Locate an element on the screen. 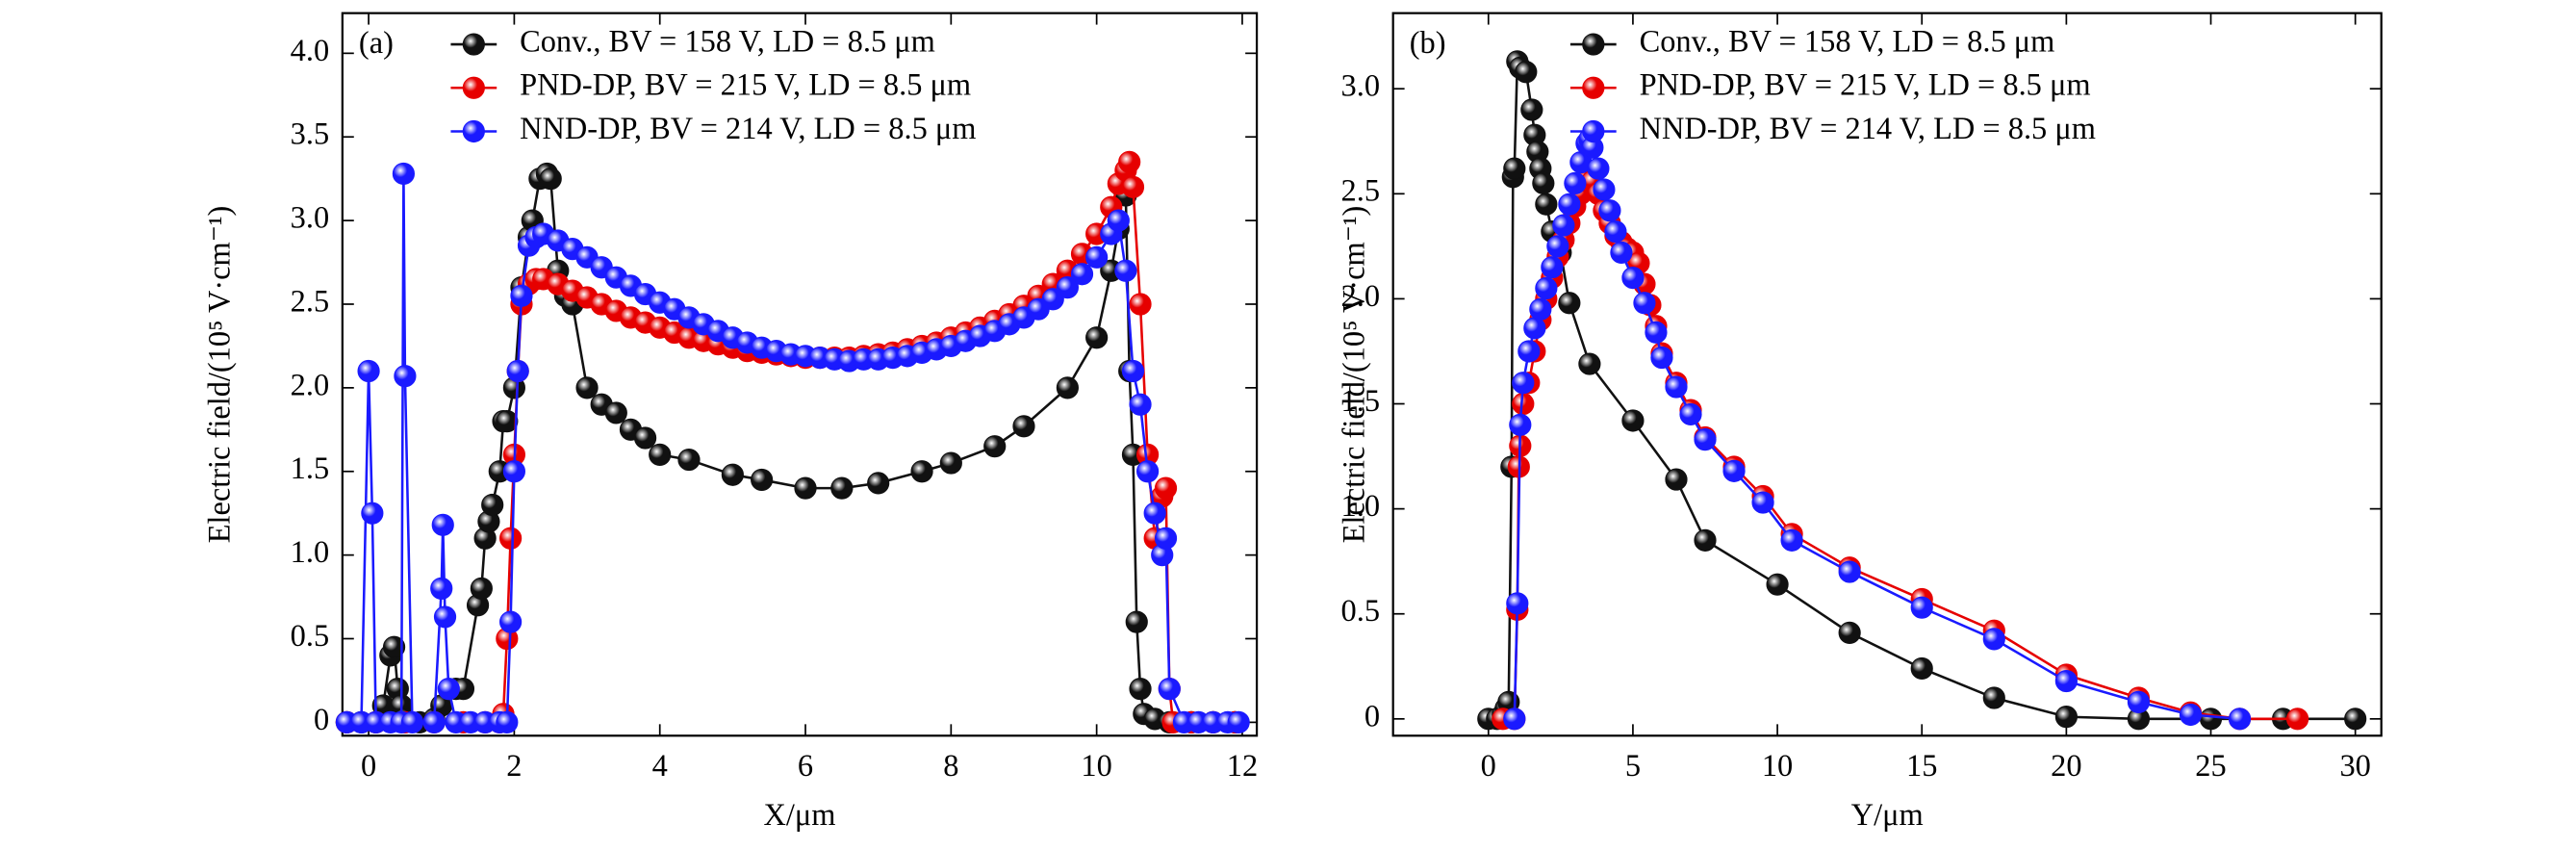 The height and width of the screenshot is (849, 2576). legend-label: PND-DP, BV = 215 V, LD = 8.5 μm is located at coordinates (1865, 85).